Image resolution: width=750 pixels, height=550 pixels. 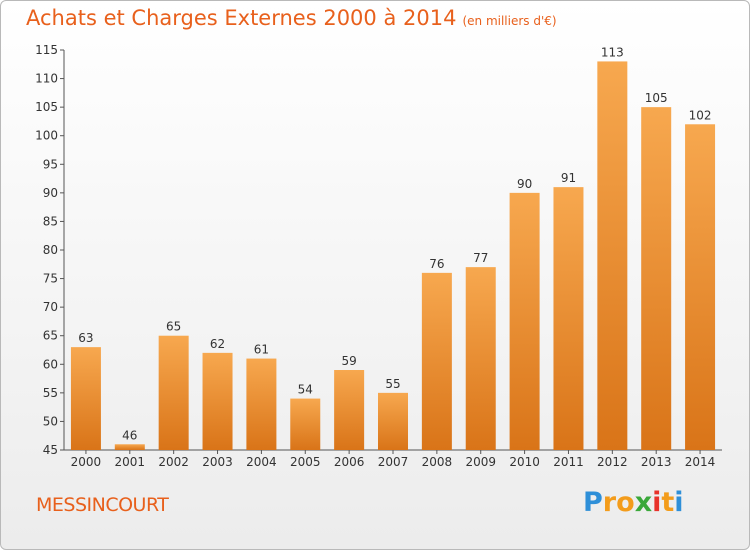 What do you see at coordinates (392, 384) in the screenshot?
I see `bar-value-label: 55` at bounding box center [392, 384].